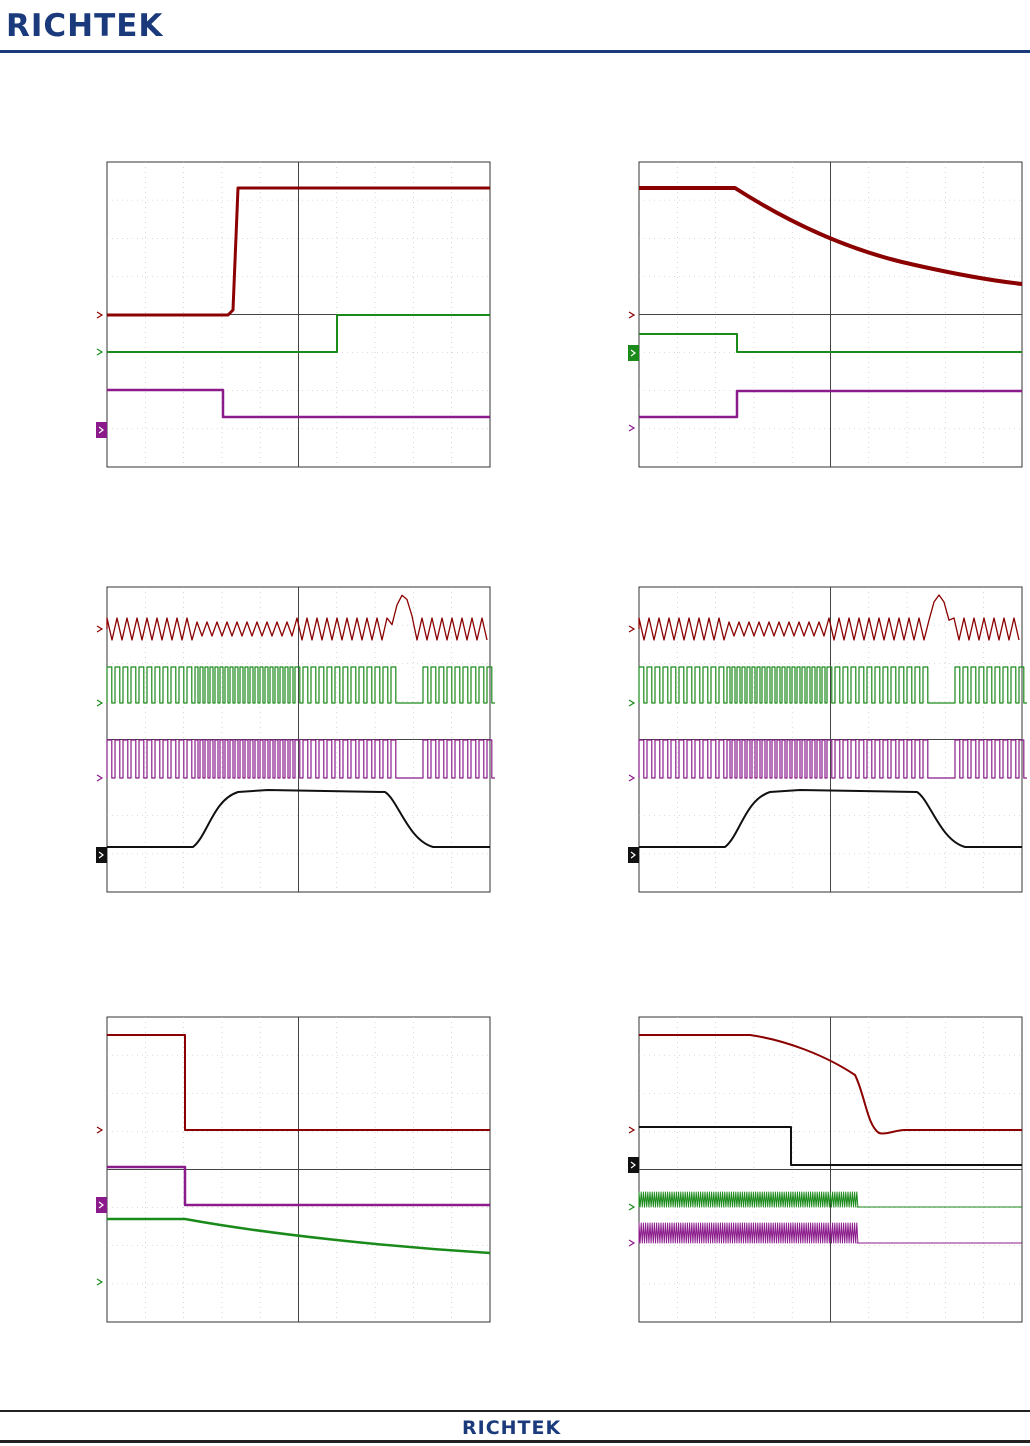  Describe the element at coordinates (830, 404) in the screenshot. I see `scope-2-trace-purple` at that location.